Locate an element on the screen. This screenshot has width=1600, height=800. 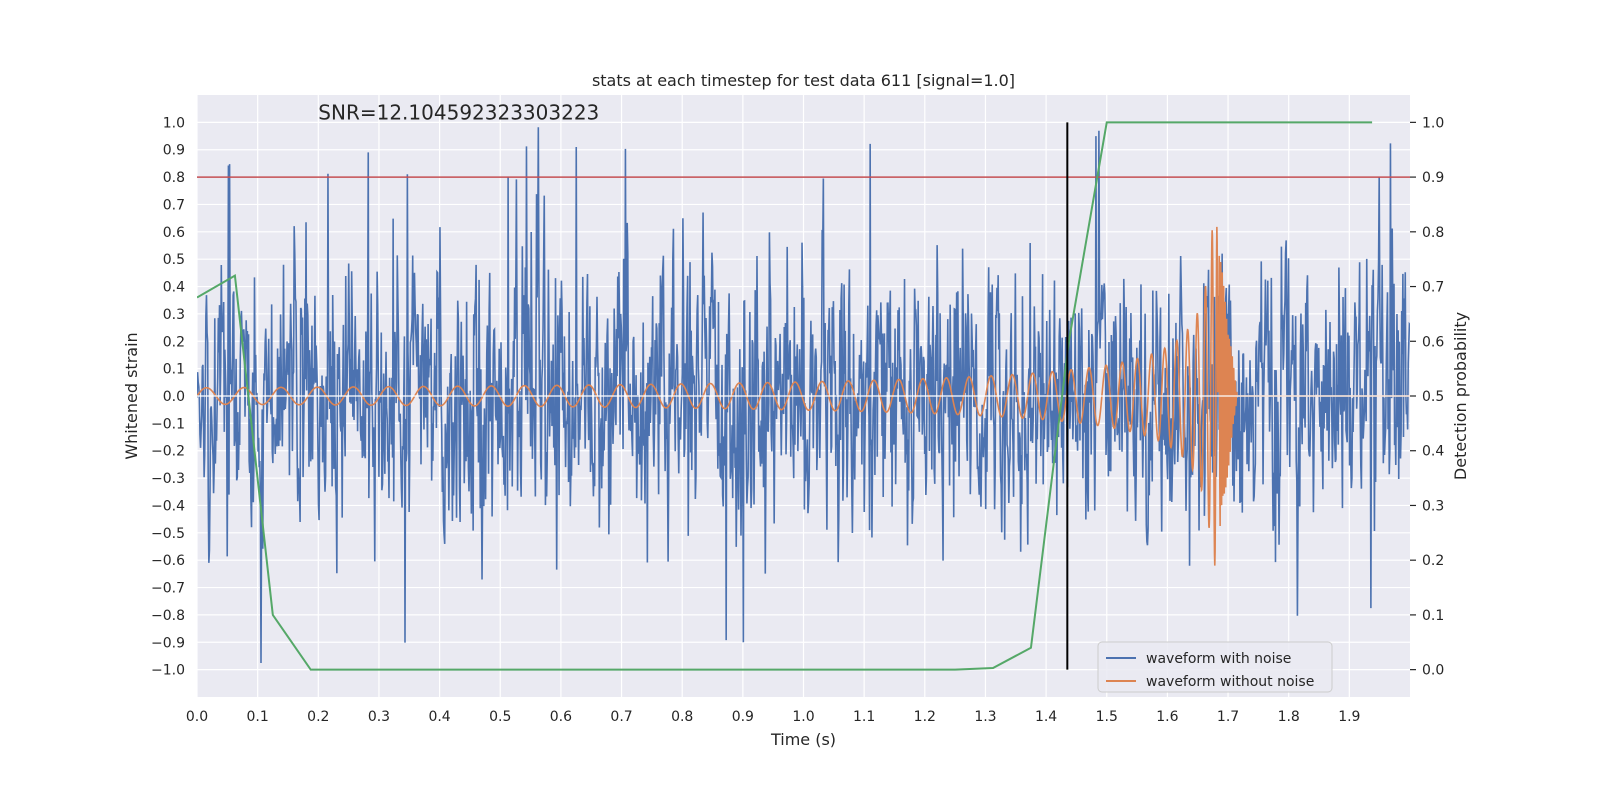
y-tick-label: 0.4 is located at coordinates (174, 288).